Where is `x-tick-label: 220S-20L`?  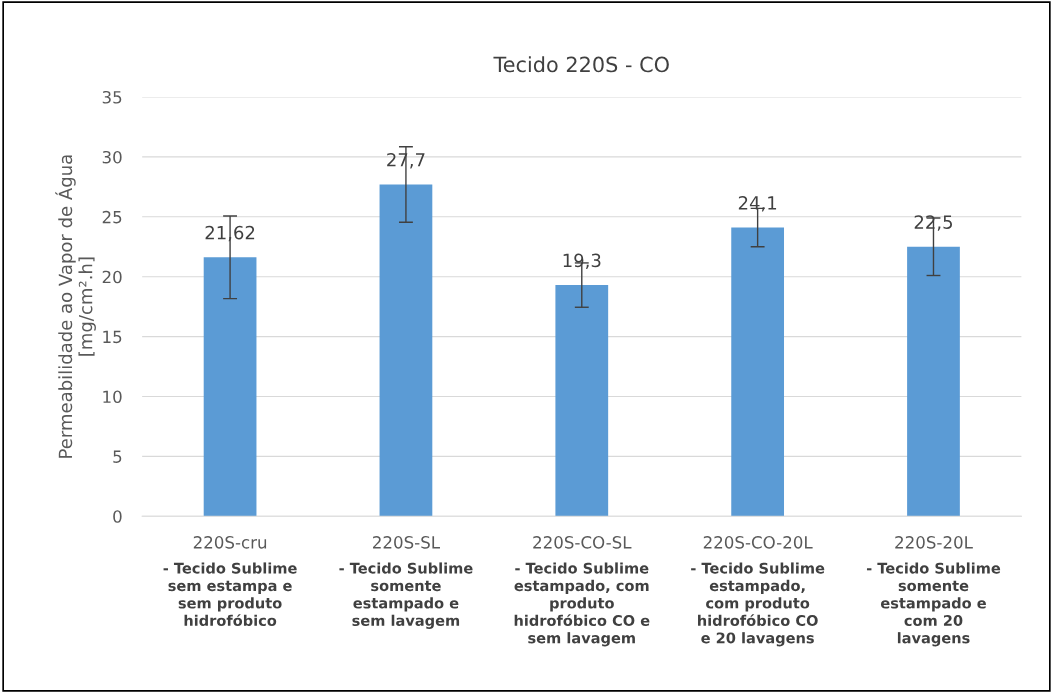
x-tick-label: 220S-20L is located at coordinates (934, 542).